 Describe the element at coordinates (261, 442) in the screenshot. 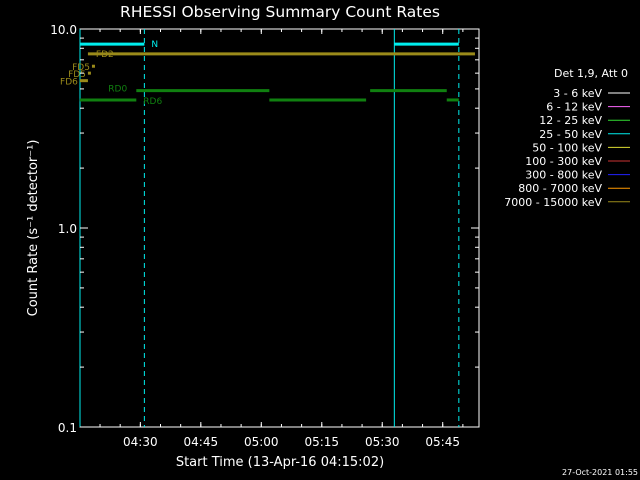

I see `x-tick-label: 05:00` at that location.